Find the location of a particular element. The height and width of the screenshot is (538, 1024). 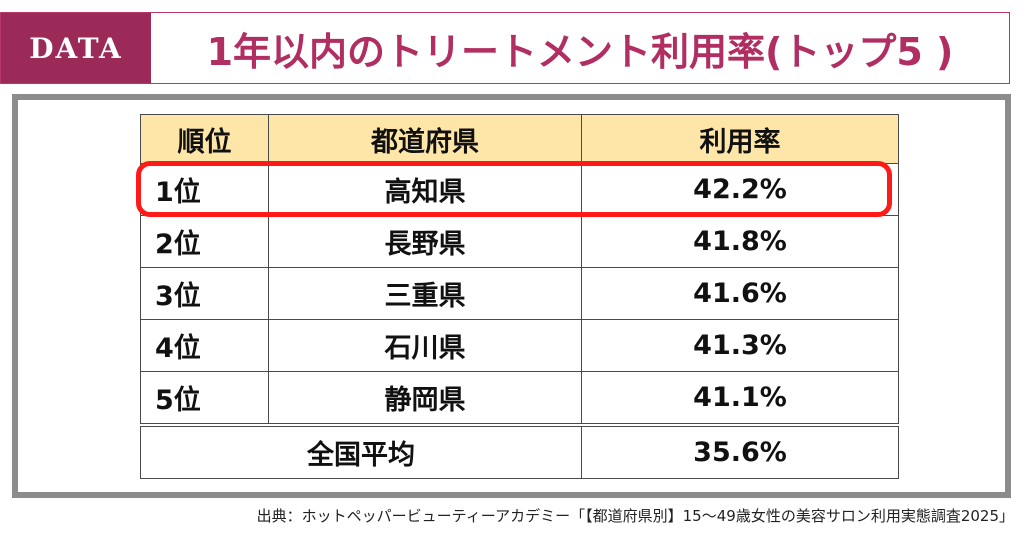

table-header-row: 順位 都道府県 利用率 is located at coordinates (519, 139).